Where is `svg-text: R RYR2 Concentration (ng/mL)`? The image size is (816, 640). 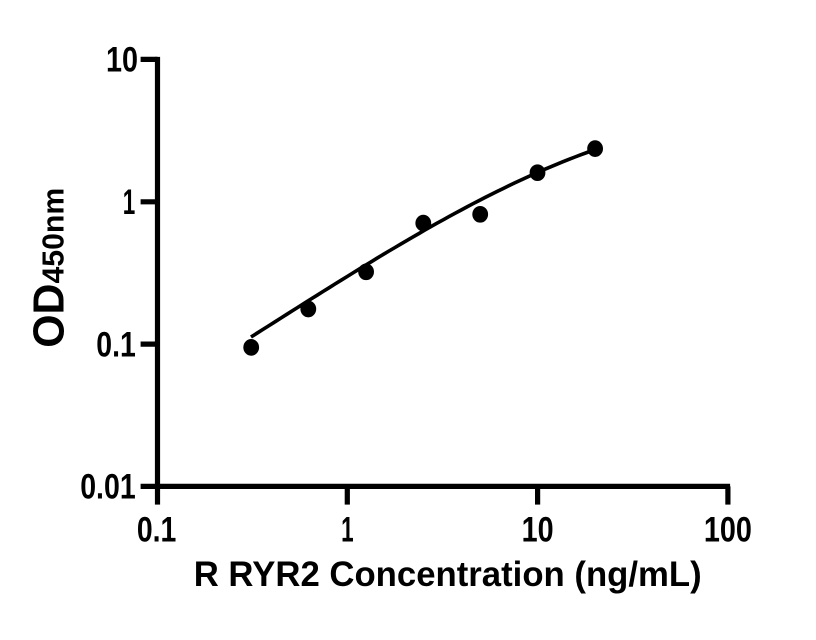
svg-text: R RYR2 Concentration (ng/mL) is located at coordinates (448, 574).